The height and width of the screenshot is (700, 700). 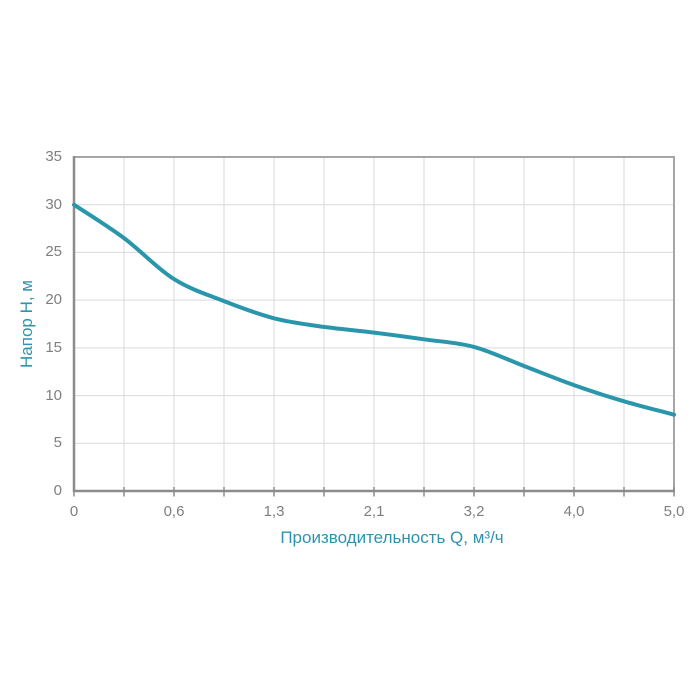 I want to click on x-tick-label: 4,0, so click(x=574, y=511).